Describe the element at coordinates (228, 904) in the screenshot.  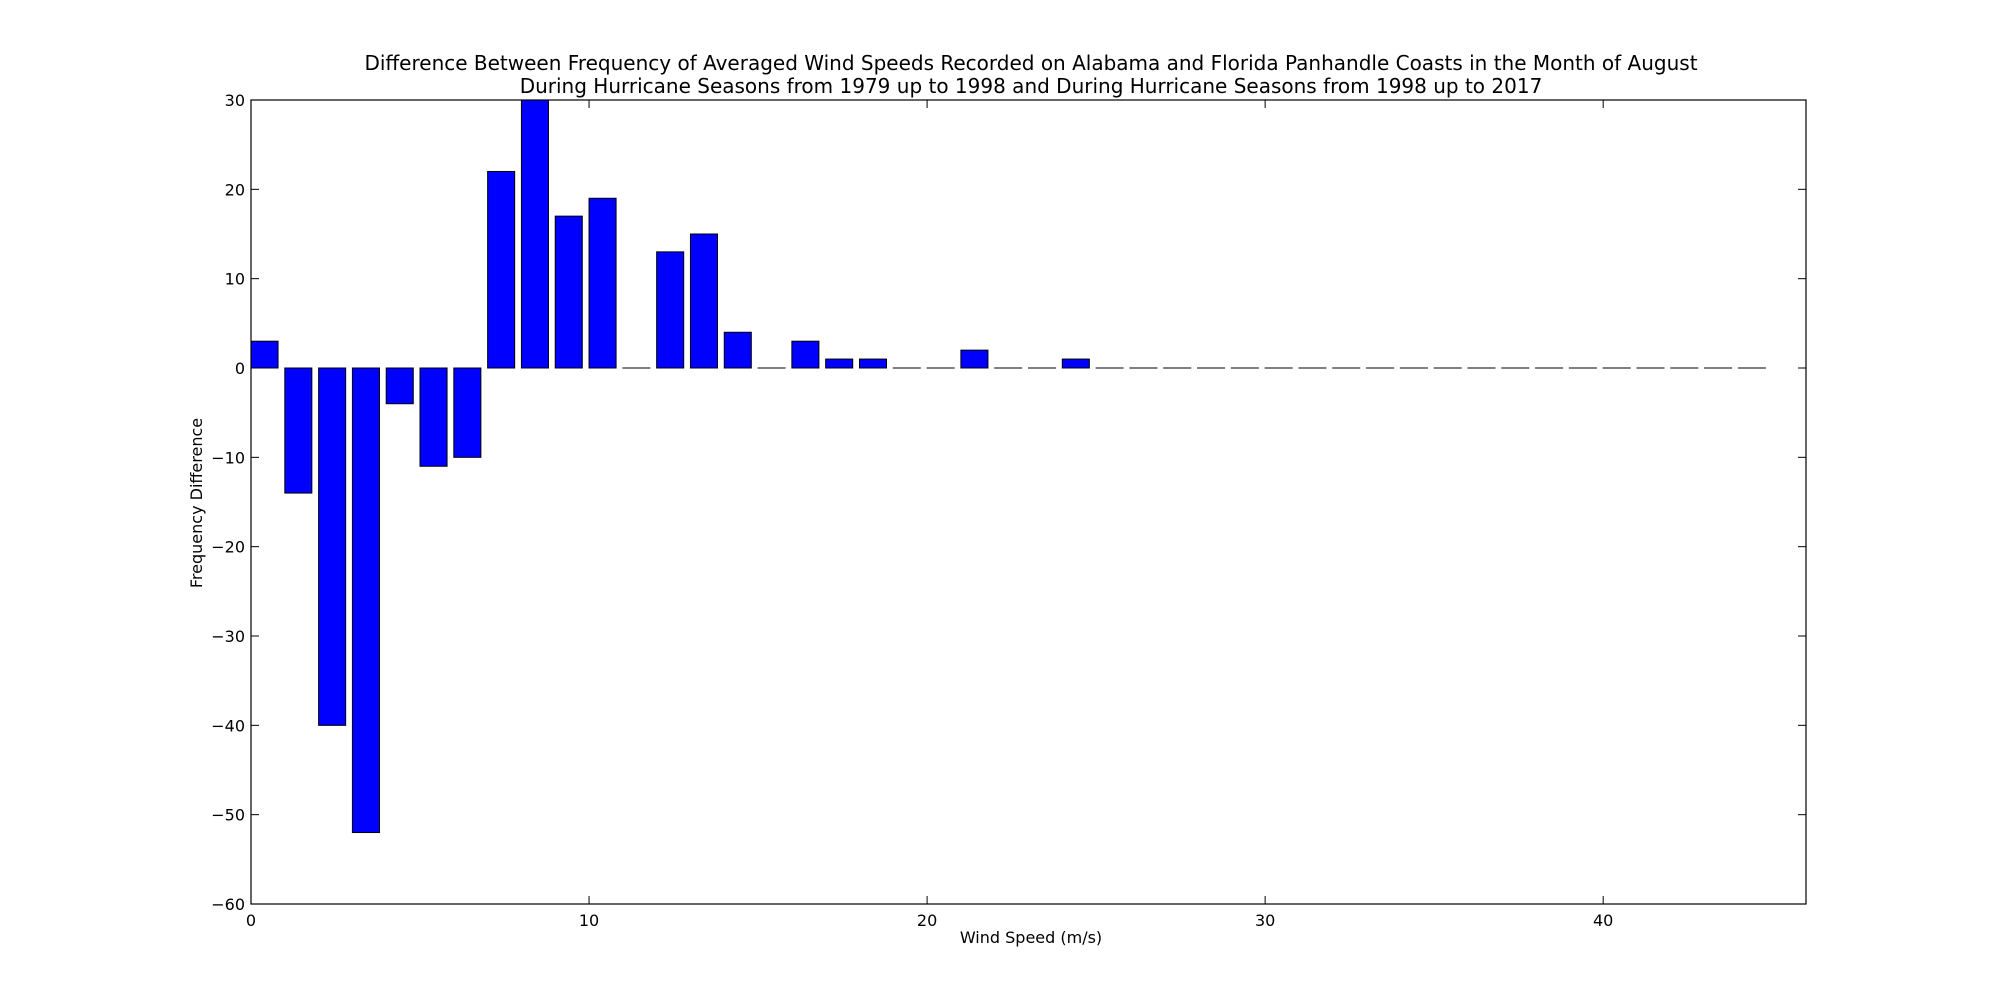
I see `y-tick-label: −60` at that location.